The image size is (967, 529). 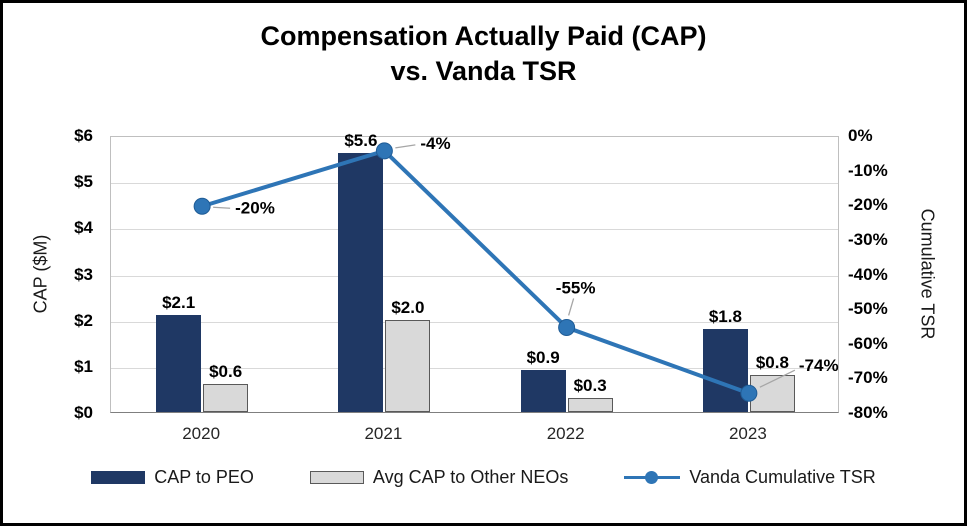 What do you see at coordinates (782, 477) in the screenshot?
I see `legend-label: Vanda Cumulative TSR` at bounding box center [782, 477].